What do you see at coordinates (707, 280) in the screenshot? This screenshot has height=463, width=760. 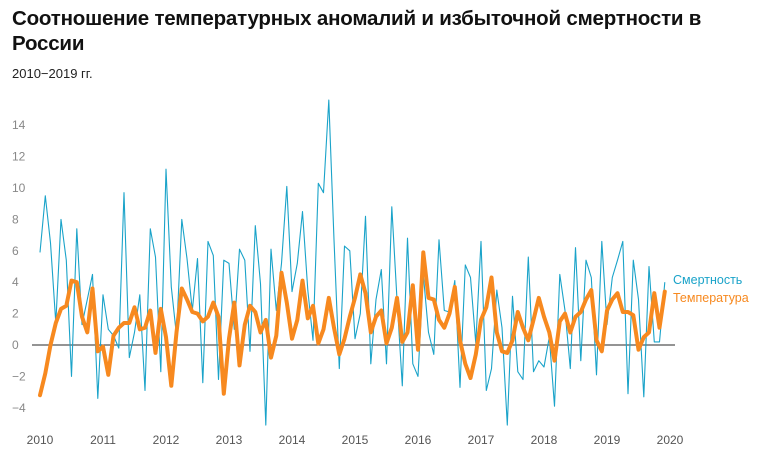 I see `legend-smertnost: Смертность` at bounding box center [707, 280].